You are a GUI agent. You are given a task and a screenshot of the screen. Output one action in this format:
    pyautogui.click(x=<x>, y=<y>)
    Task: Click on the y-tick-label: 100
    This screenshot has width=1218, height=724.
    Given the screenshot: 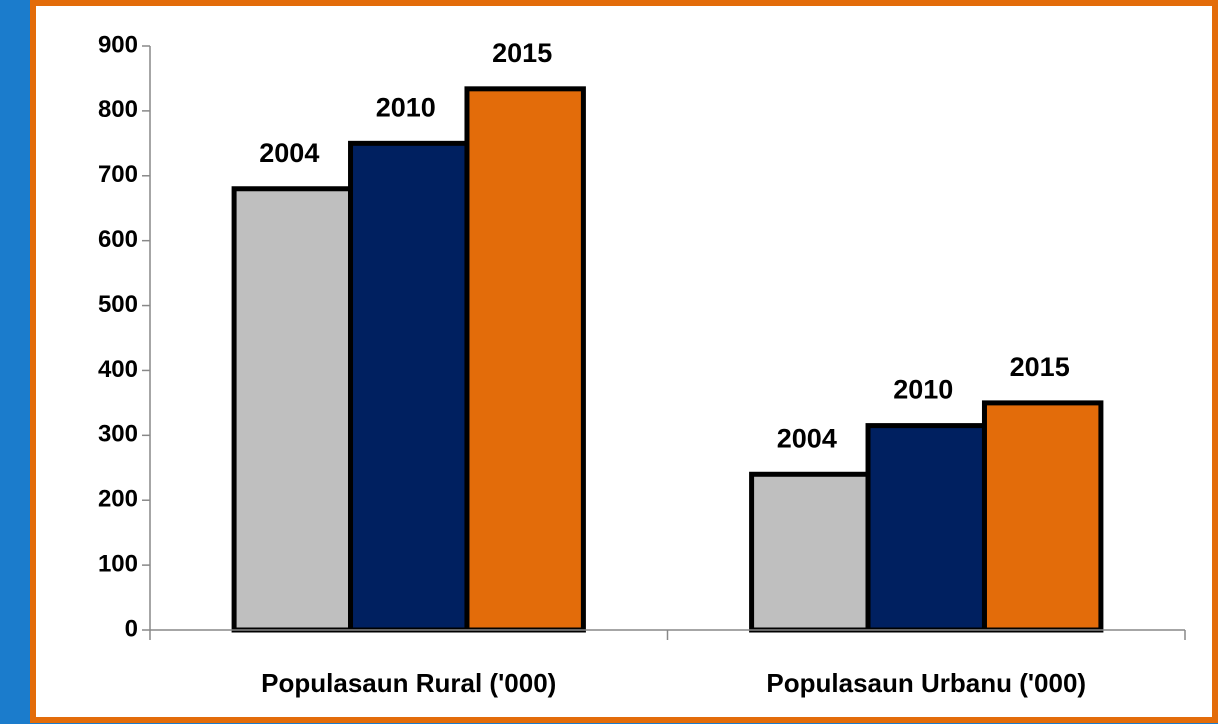 What is the action you would take?
    pyautogui.click(x=118, y=563)
    